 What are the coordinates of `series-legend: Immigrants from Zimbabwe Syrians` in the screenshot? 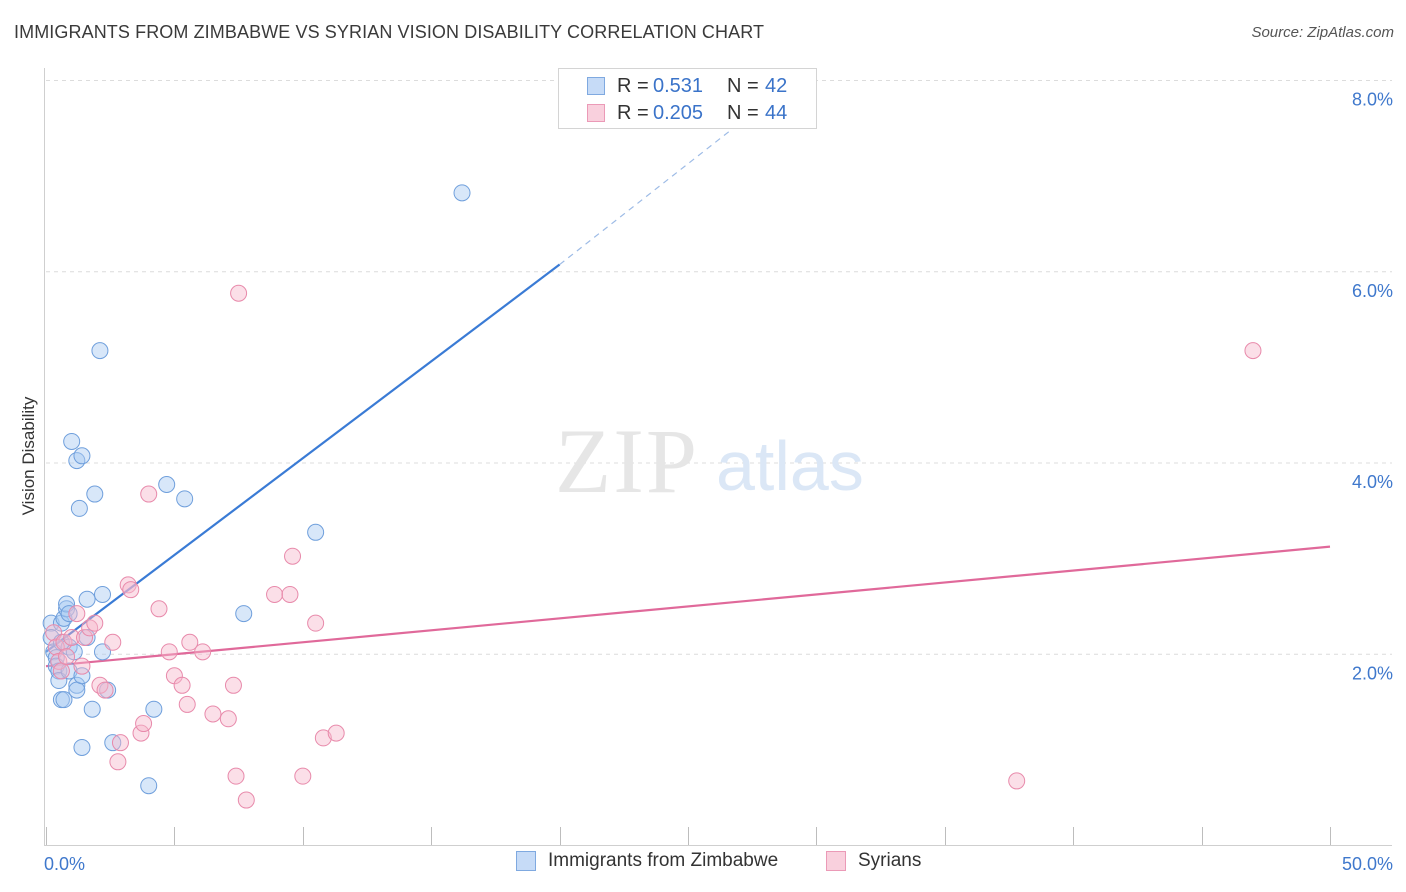 It's located at (703, 864).